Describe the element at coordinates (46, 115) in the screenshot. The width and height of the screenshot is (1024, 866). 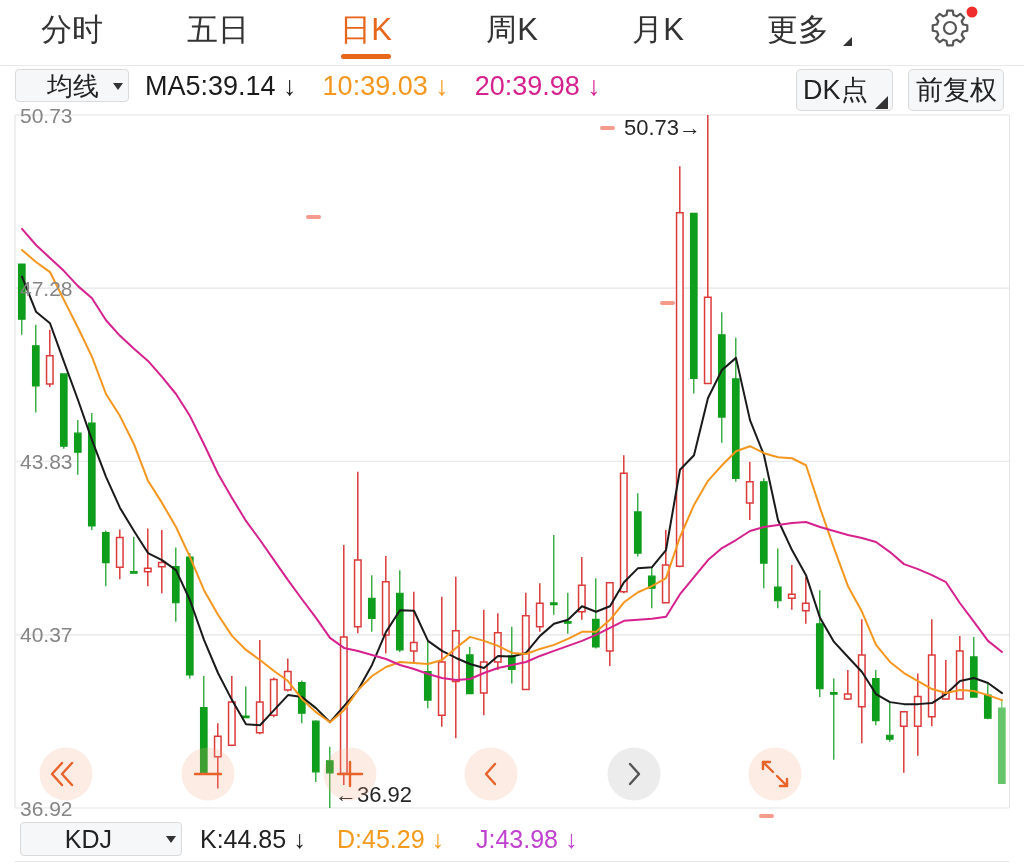
I see `y-tick-label: 50.73` at that location.